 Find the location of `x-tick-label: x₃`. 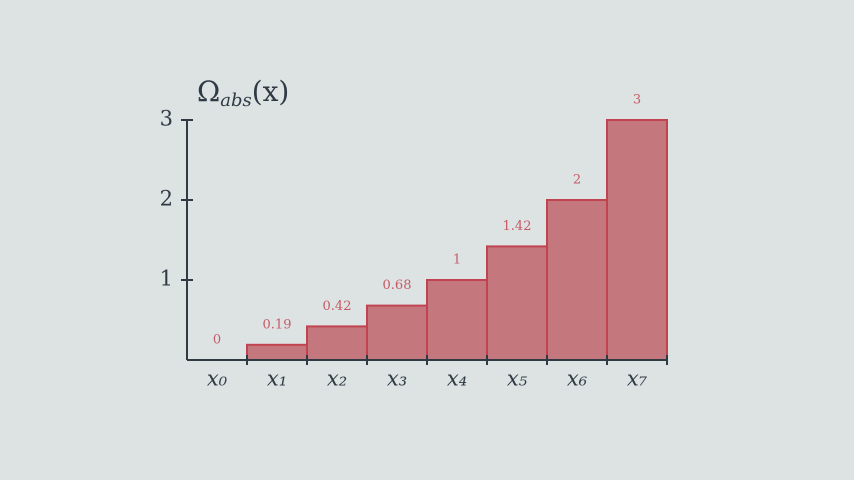

x-tick-label: x₃ is located at coordinates (397, 379).